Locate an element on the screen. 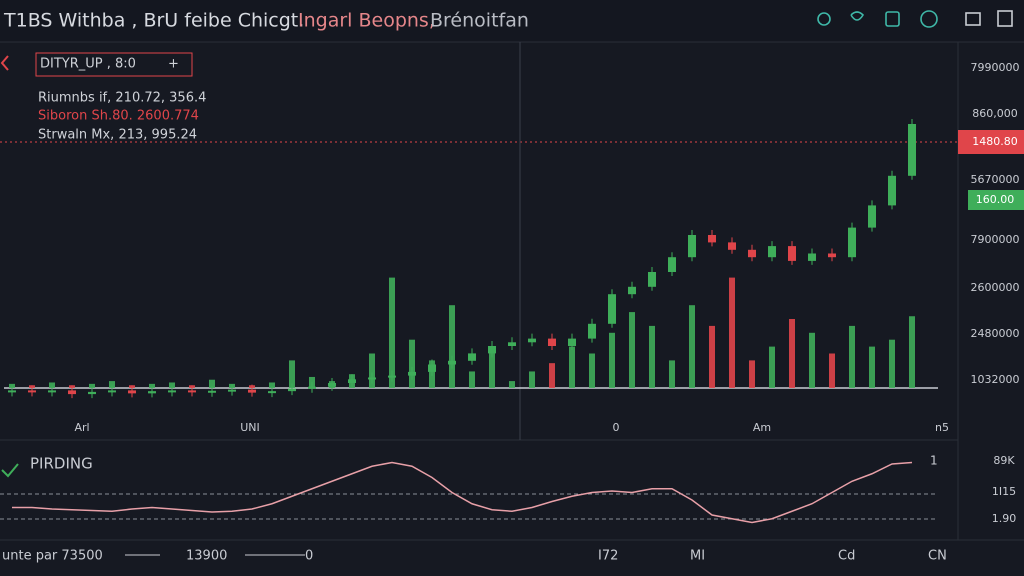 The width and height of the screenshot is (1024, 576). price-label: 1032000 is located at coordinates (995, 379).